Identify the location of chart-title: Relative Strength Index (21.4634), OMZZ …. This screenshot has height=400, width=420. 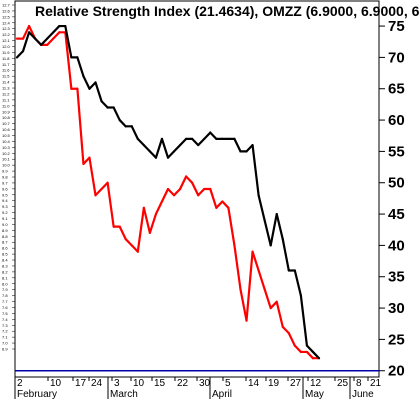
(227, 11).